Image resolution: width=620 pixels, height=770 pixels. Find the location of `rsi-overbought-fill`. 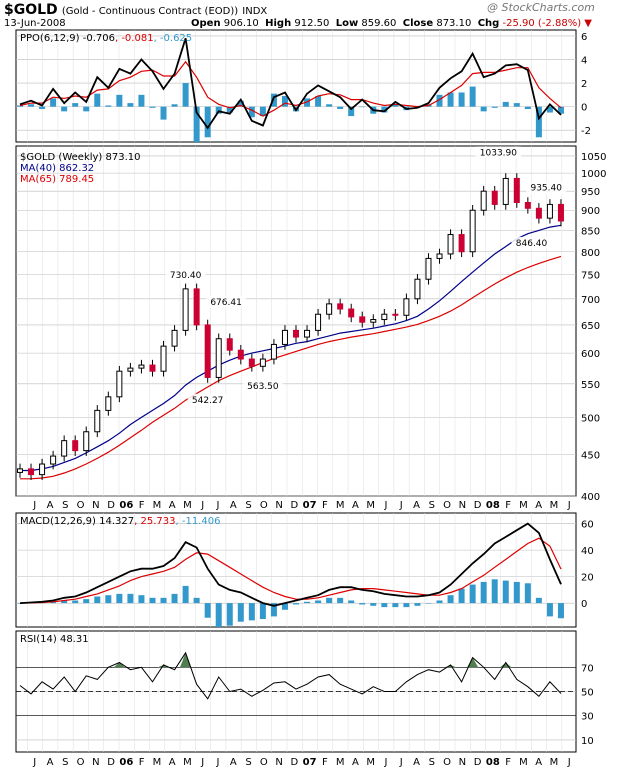

rsi-overbought-fill is located at coordinates (186, 660).